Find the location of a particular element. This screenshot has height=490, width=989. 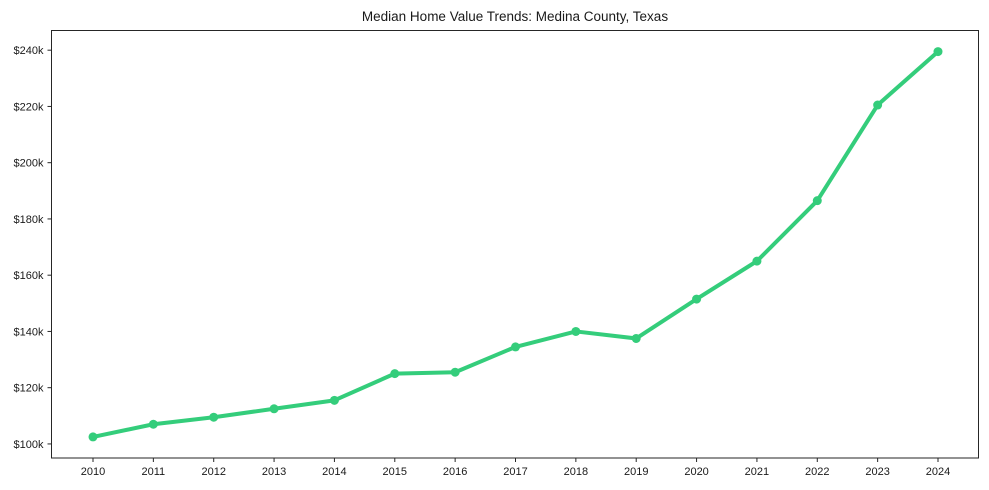

x-tick-label: 2013 is located at coordinates (274, 472).